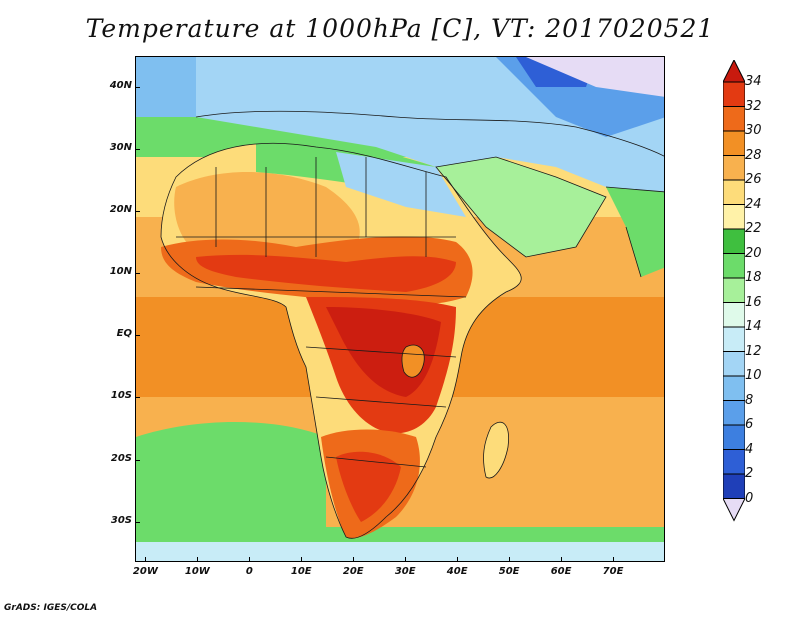 This screenshot has height=618, width=800. What do you see at coordinates (521, 207) in the screenshot?
I see `arabia-land` at bounding box center [521, 207].